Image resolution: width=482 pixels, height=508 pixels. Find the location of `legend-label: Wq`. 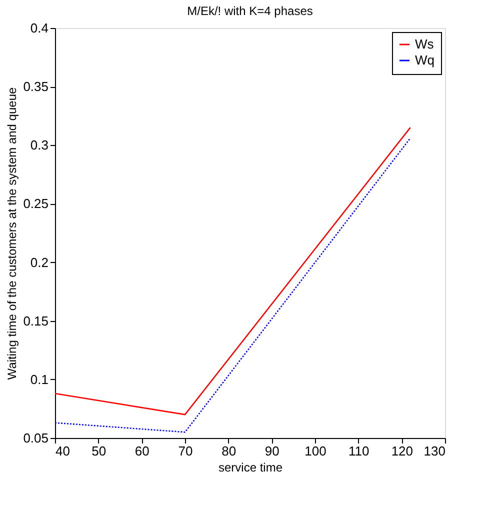

legend-label: Wq is located at coordinates (424, 60).